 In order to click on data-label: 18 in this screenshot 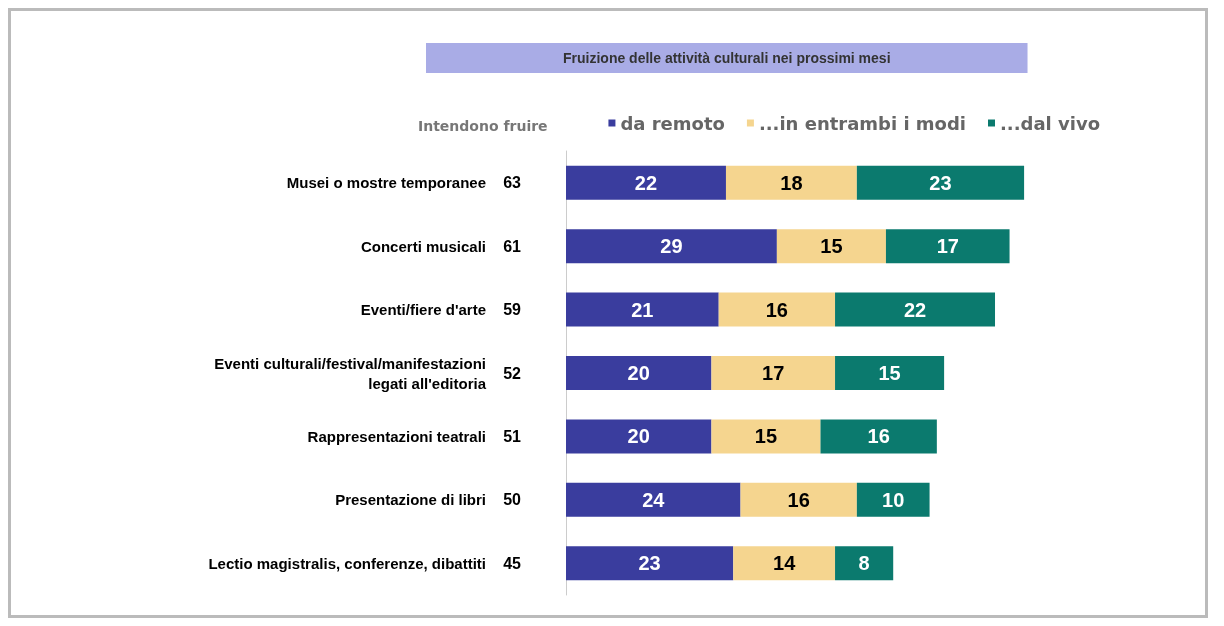, I will do `click(791, 182)`.